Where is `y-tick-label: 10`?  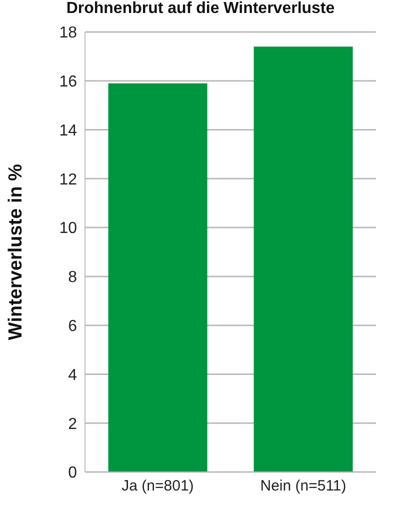 y-tick-label: 10 is located at coordinates (68, 229).